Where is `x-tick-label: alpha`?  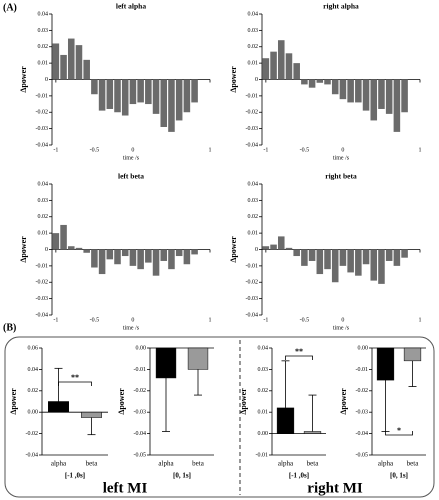
x-tick-label: alpha is located at coordinates (59, 464).